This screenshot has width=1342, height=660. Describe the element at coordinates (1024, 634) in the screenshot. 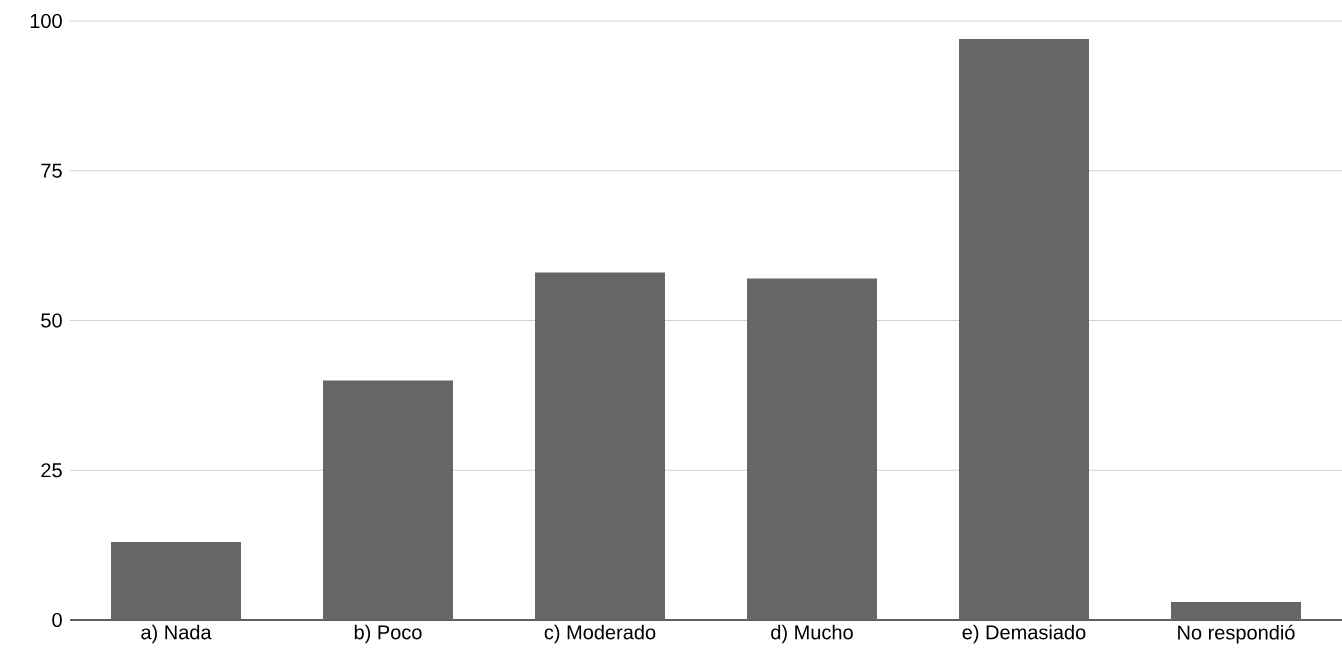

I see `x-tick-label: e) Demasiado` at that location.